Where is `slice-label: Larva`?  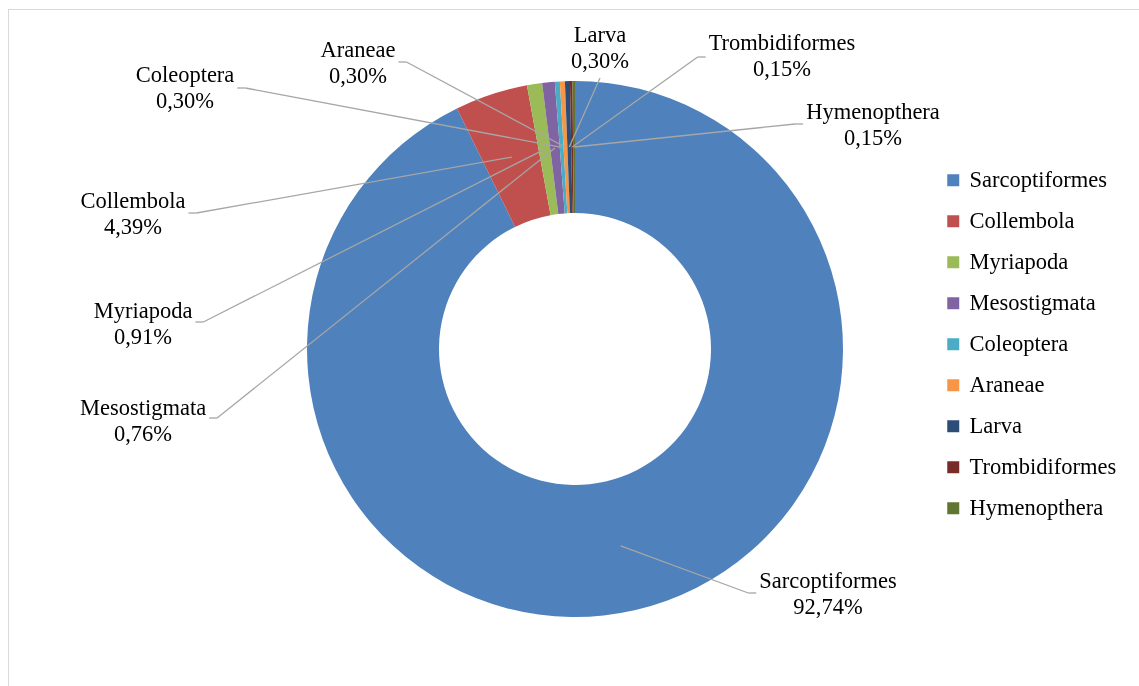
slice-label: Larva is located at coordinates (600, 34).